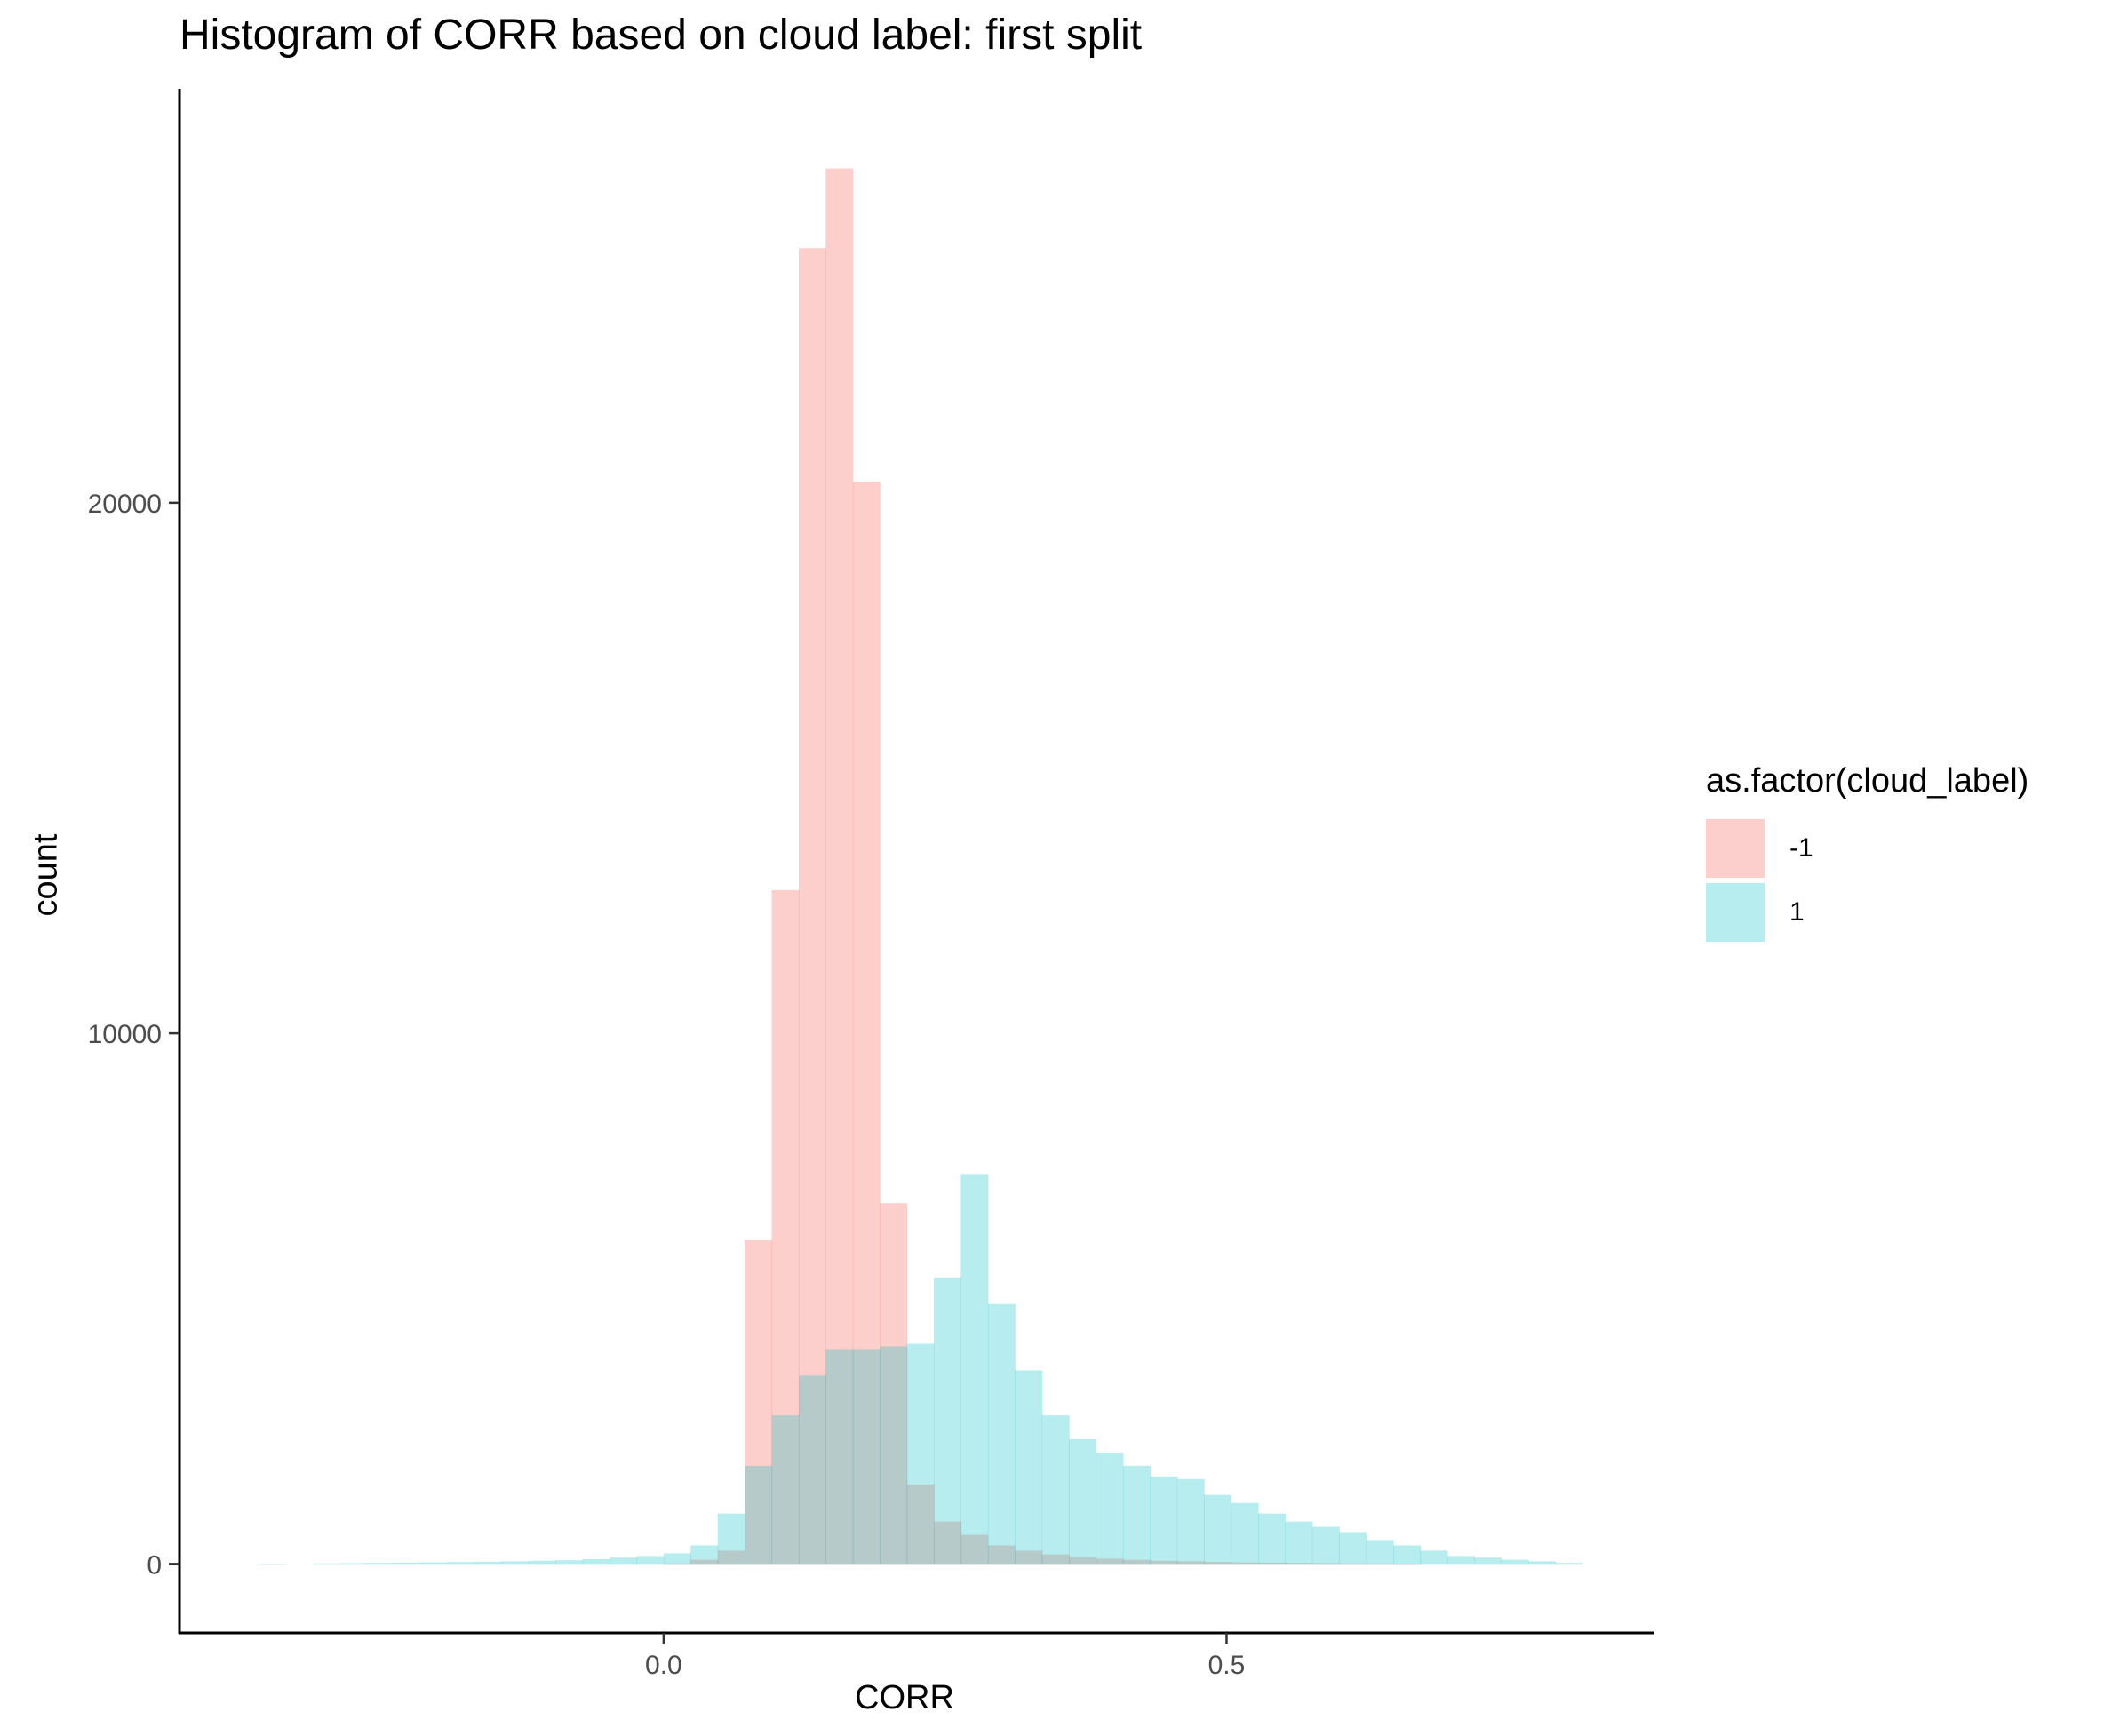  What do you see at coordinates (125, 1034) in the screenshot?
I see `y-tick-label: 10000` at bounding box center [125, 1034].